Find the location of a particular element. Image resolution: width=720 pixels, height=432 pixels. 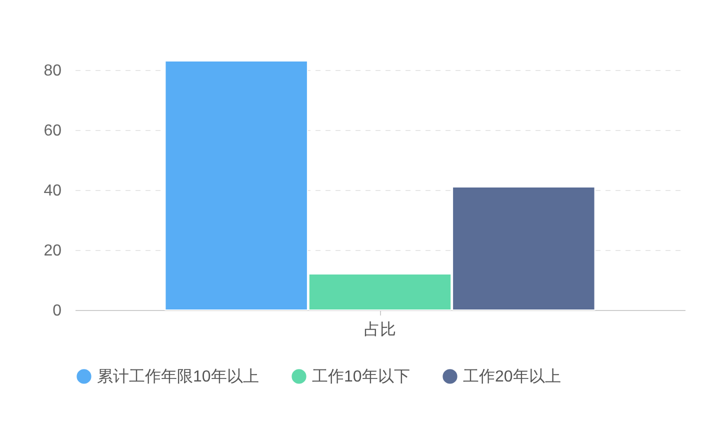

legend-label: 工作20年以上 is located at coordinates (512, 376).